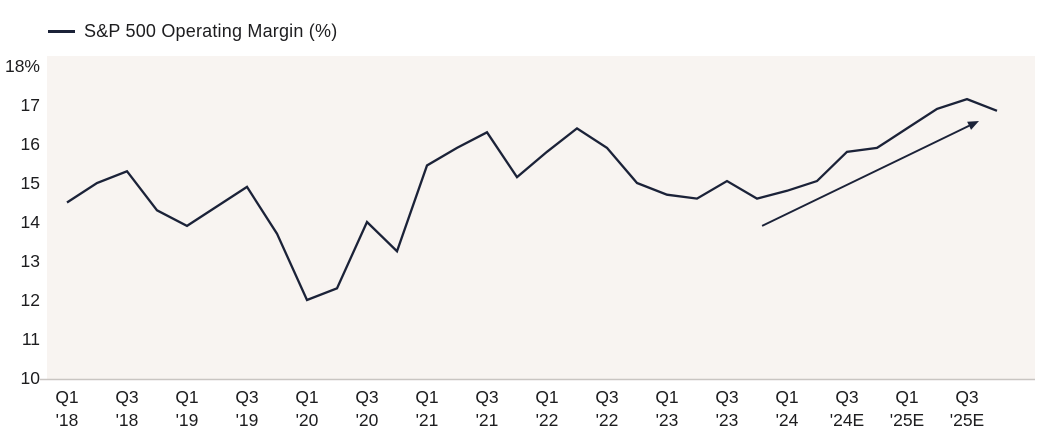 The height and width of the screenshot is (440, 1042). I want to click on y-tick-label: 15, so click(30, 183).